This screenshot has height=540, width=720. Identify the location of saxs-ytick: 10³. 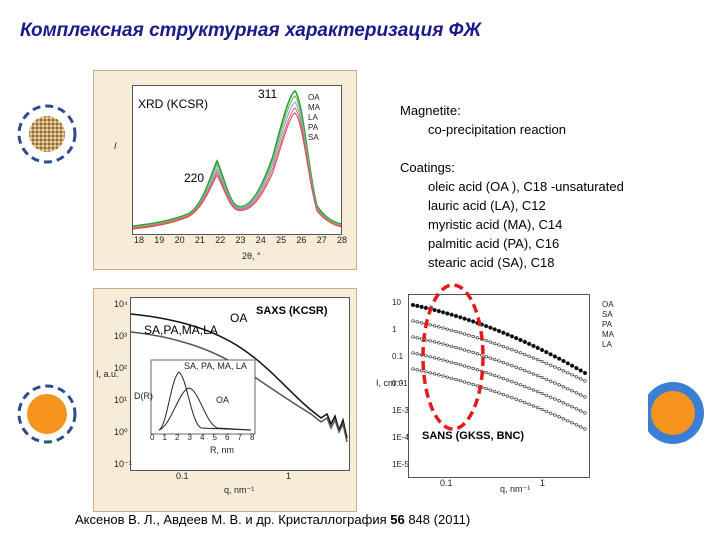
(121, 336).